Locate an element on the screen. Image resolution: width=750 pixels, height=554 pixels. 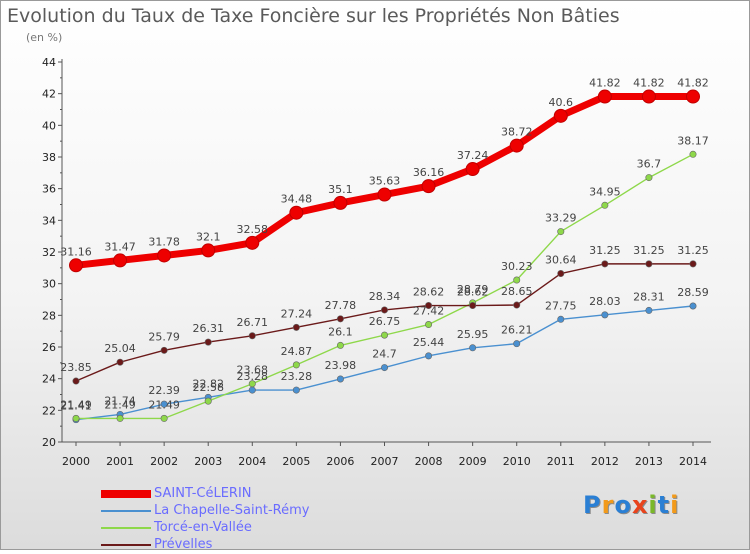
data-label: 38.72 is located at coordinates (517, 132).